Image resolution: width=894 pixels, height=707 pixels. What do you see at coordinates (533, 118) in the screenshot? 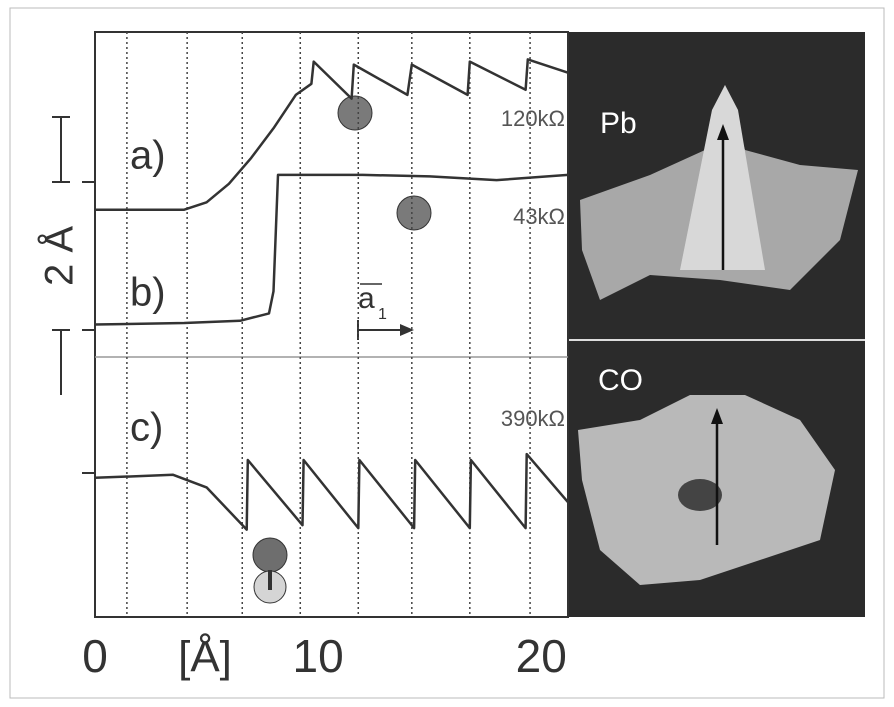
I see `resistance-label: 120kΩ` at bounding box center [533, 118].